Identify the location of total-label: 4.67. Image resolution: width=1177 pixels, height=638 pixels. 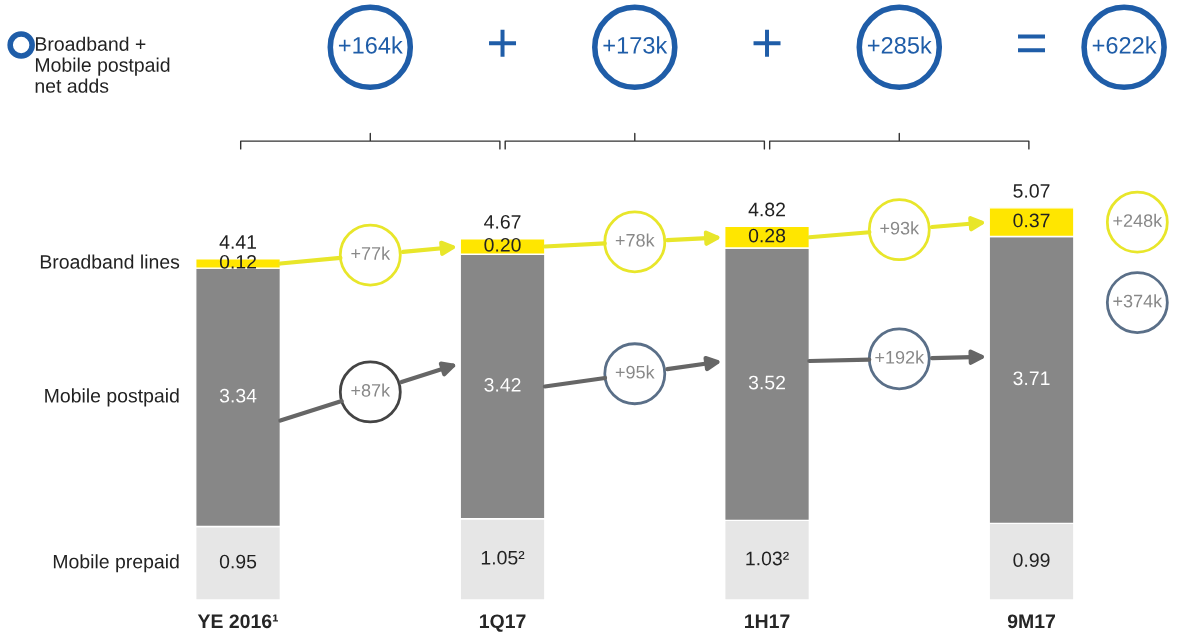
(502, 221).